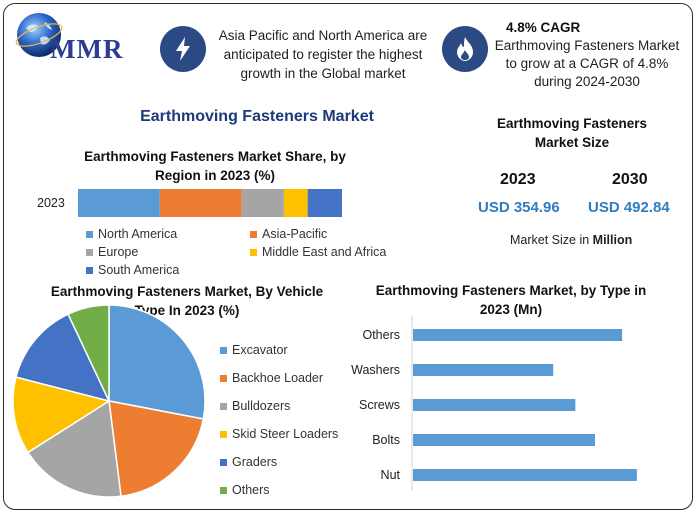  Describe the element at coordinates (465, 49) in the screenshot. I see `flame-icon` at that location.